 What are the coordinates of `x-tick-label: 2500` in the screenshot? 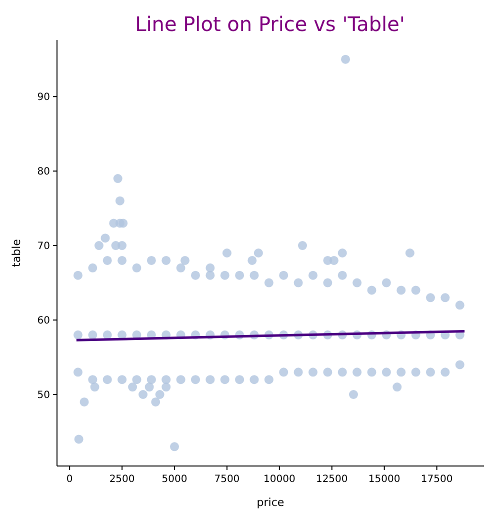 It's located at (122, 479).